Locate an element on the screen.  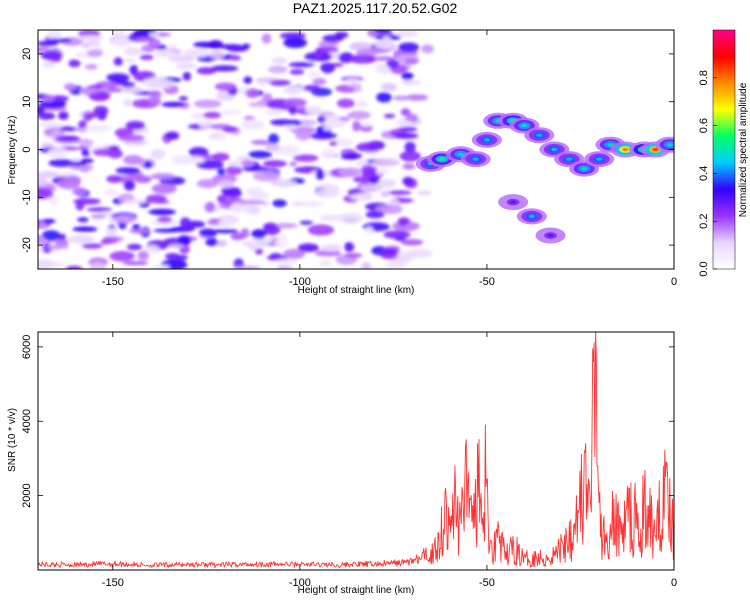
signal-track-blob is located at coordinates (610, 145).